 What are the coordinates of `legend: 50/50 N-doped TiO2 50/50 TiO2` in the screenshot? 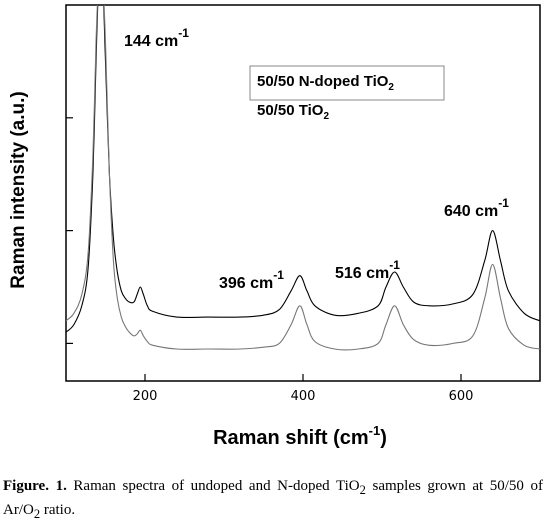 It's located at (347, 93).